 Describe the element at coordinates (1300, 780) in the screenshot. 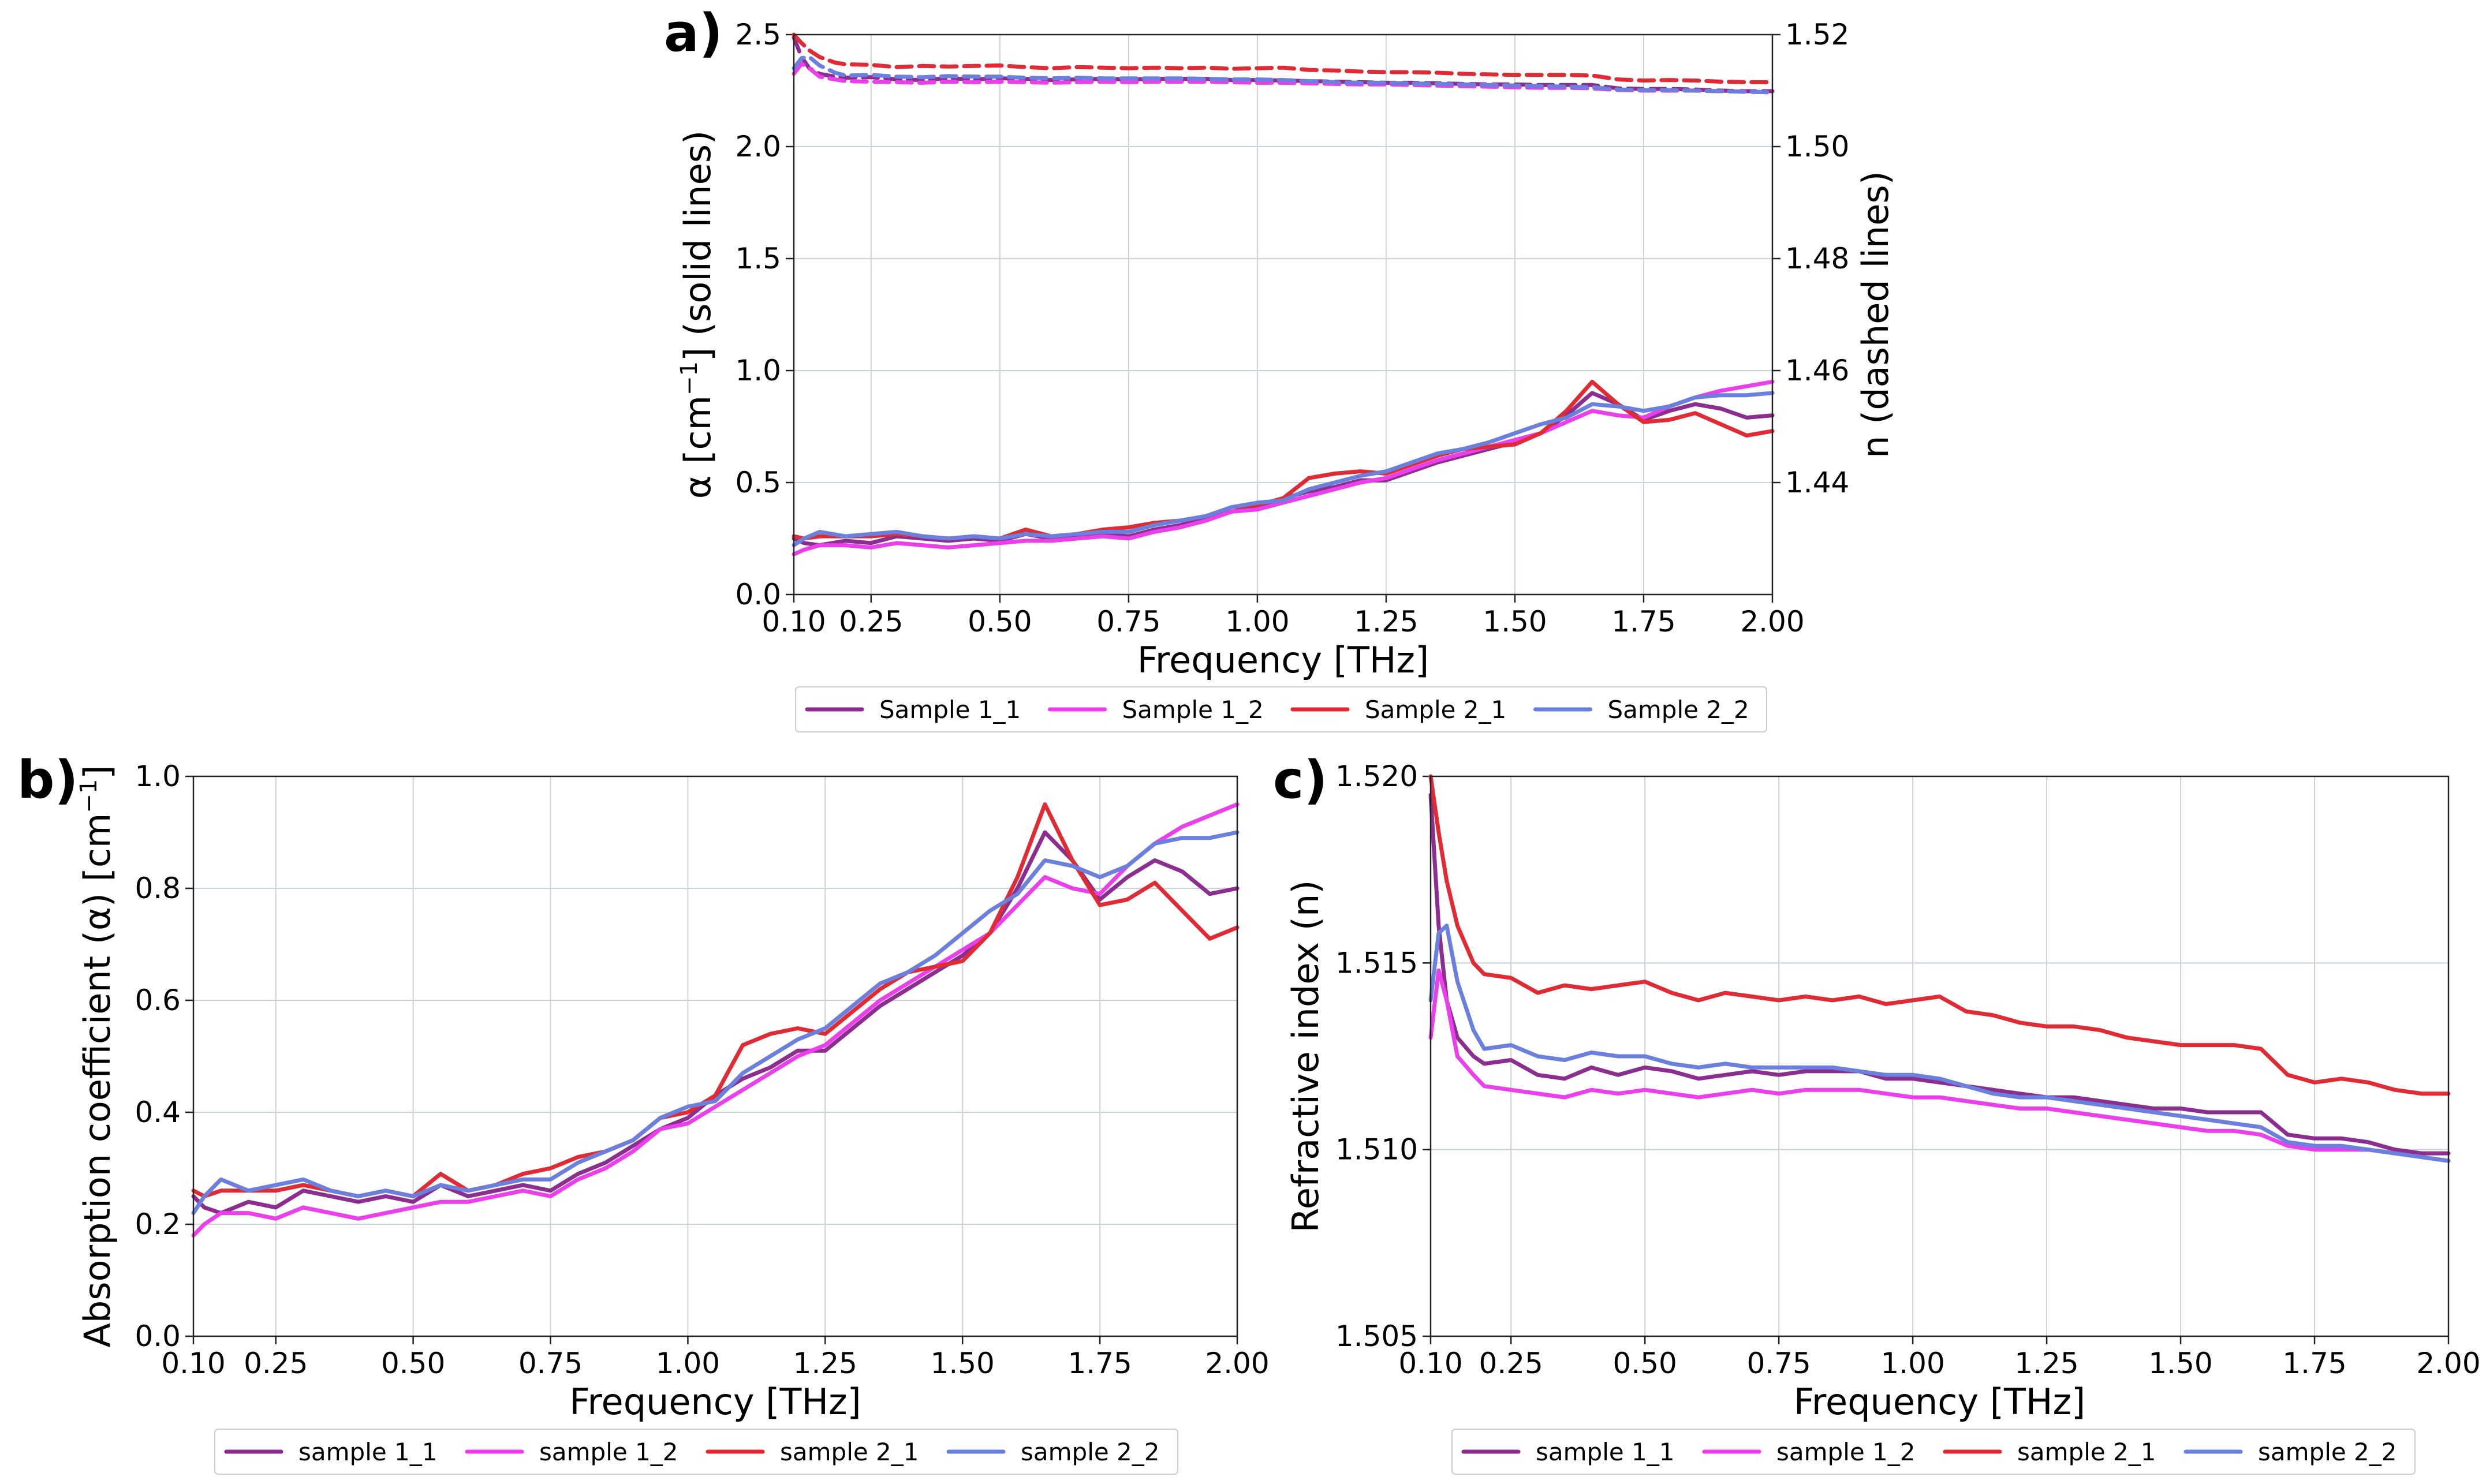

I see `panel-label: c)` at that location.